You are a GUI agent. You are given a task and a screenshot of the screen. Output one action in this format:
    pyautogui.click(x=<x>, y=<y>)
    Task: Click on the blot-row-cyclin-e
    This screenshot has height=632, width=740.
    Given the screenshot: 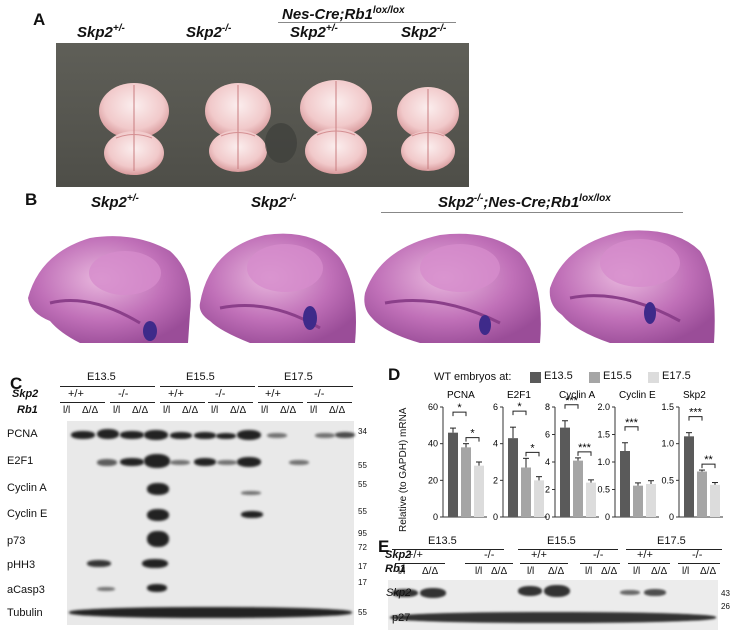 What is the action you would take?
    pyautogui.click(x=210, y=516)
    